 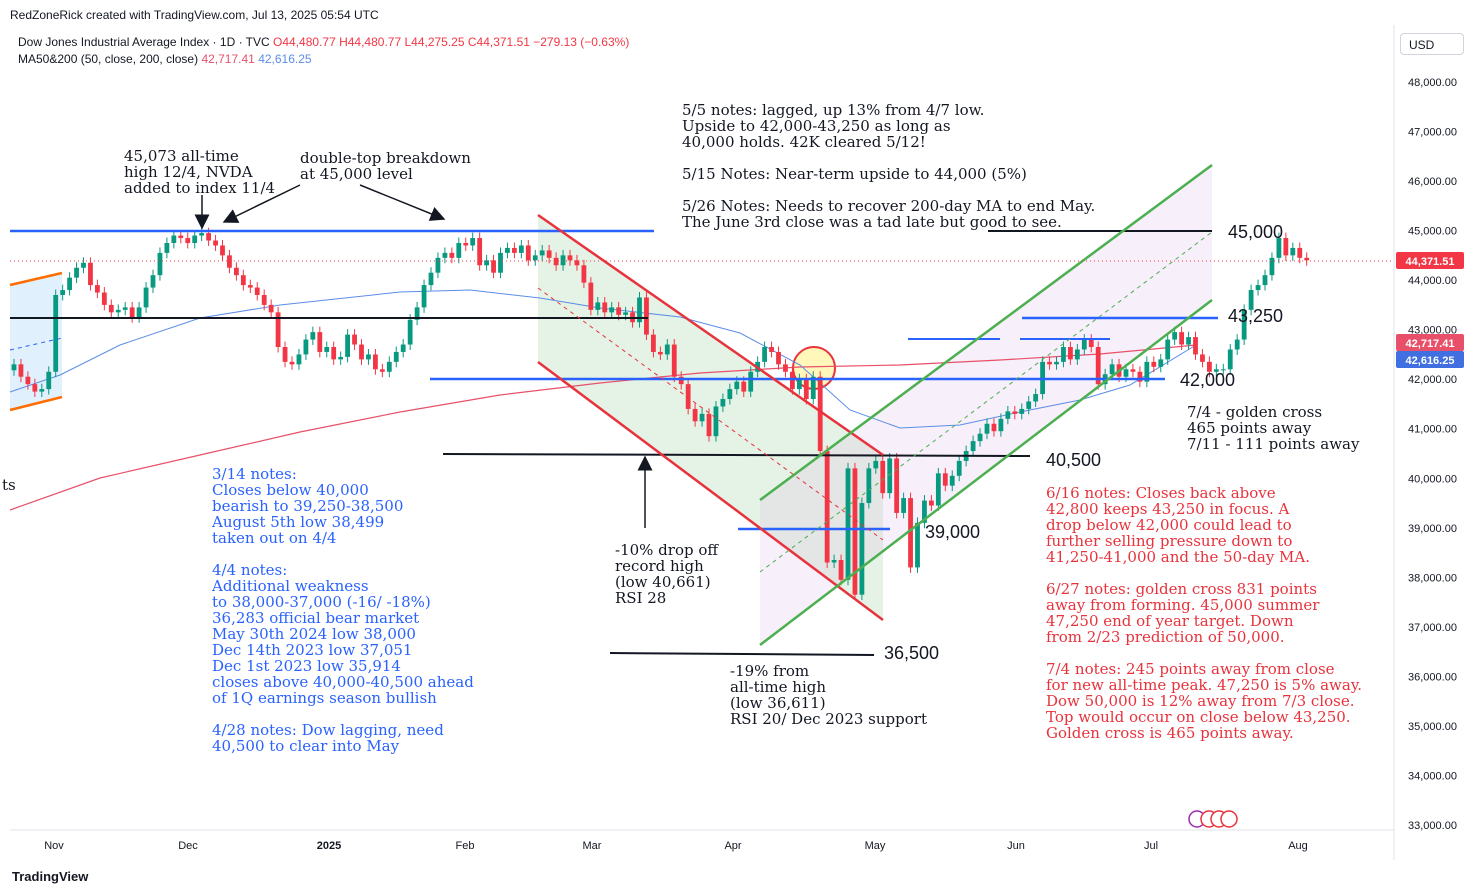 What do you see at coordinates (54, 846) in the screenshot?
I see `time-tick-label: Nov` at bounding box center [54, 846].